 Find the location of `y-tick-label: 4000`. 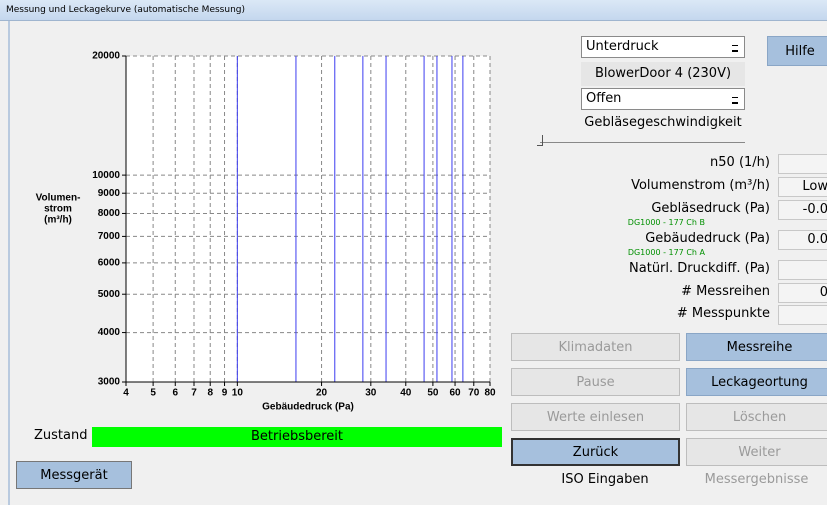

y-tick-label: 4000 is located at coordinates (109, 332).